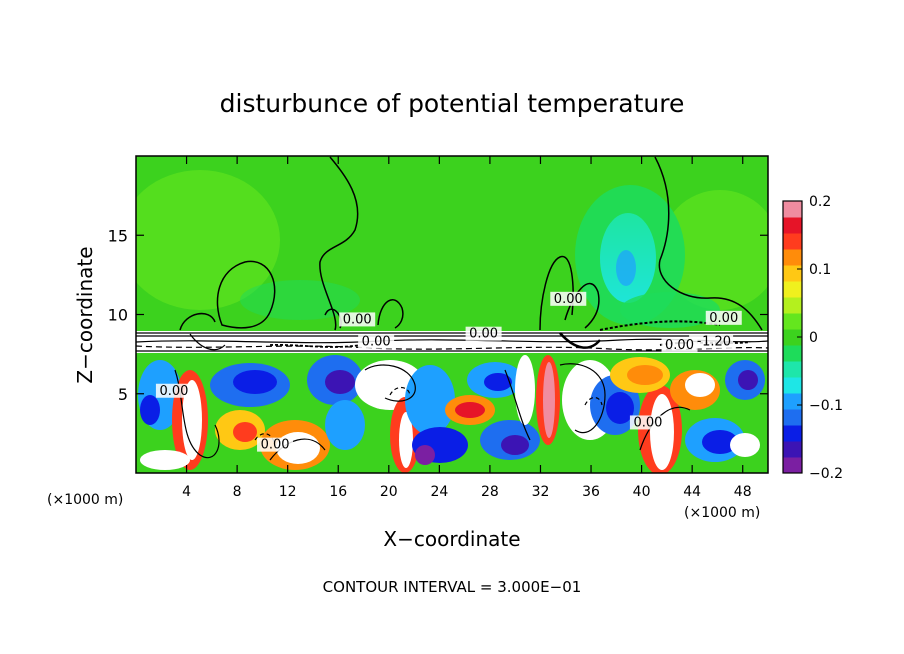  I want to click on contour-interval-note: CONTOUR INTERVAL = 3.000E−01, so click(452, 587).